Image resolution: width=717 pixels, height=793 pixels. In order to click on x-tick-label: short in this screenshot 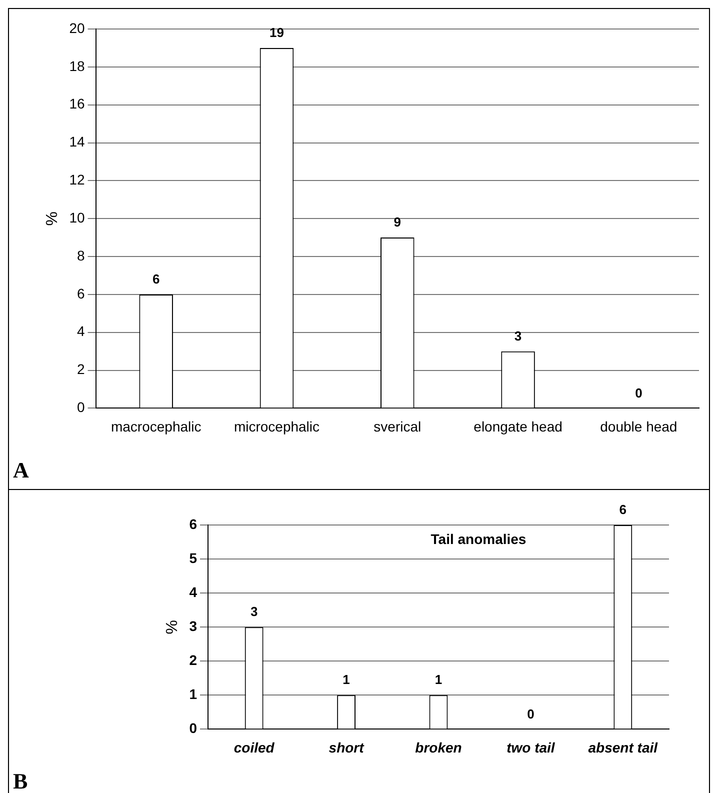, I will do `click(347, 747)`.